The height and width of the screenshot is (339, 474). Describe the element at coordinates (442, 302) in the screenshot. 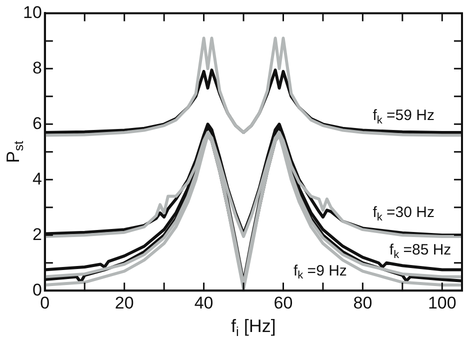

I see `x-tick-label: 100` at that location.